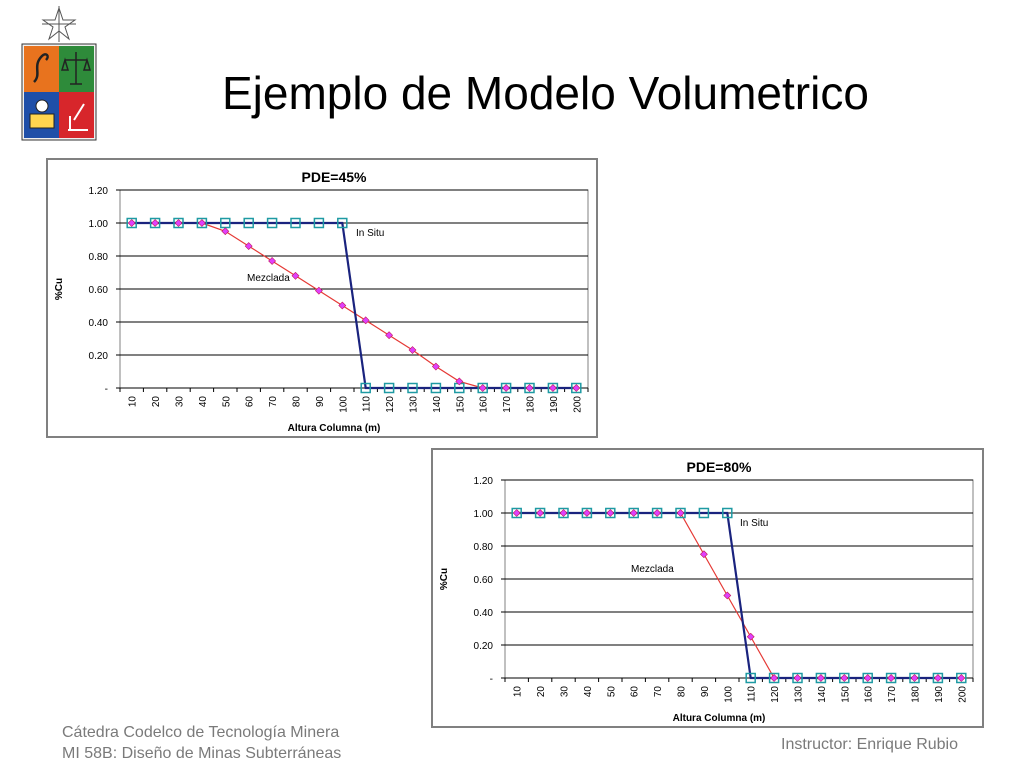 The image size is (1024, 768). I want to click on x-tick-label: 80, so click(297, 402).